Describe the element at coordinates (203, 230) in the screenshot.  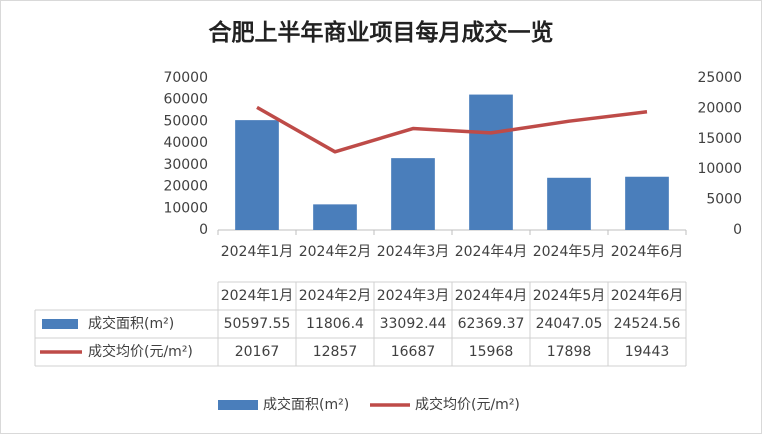
I see `y-tick-label: 0` at that location.